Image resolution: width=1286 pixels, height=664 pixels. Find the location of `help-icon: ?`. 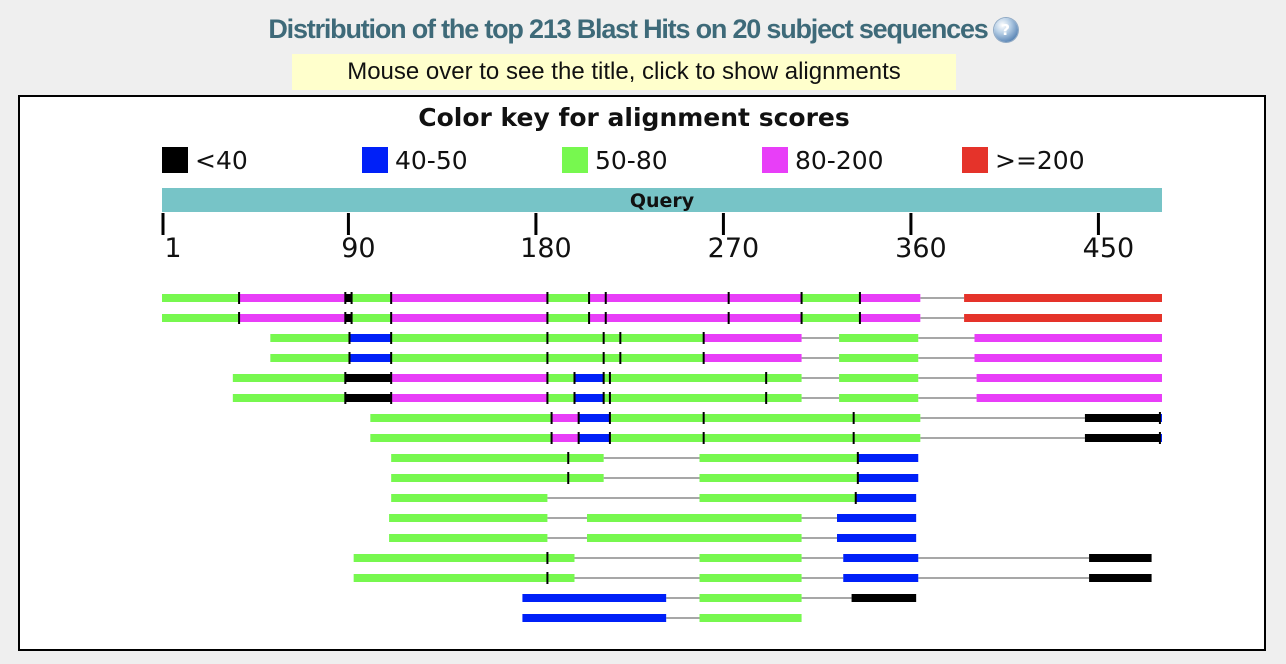

help-icon: ? is located at coordinates (1005, 29).